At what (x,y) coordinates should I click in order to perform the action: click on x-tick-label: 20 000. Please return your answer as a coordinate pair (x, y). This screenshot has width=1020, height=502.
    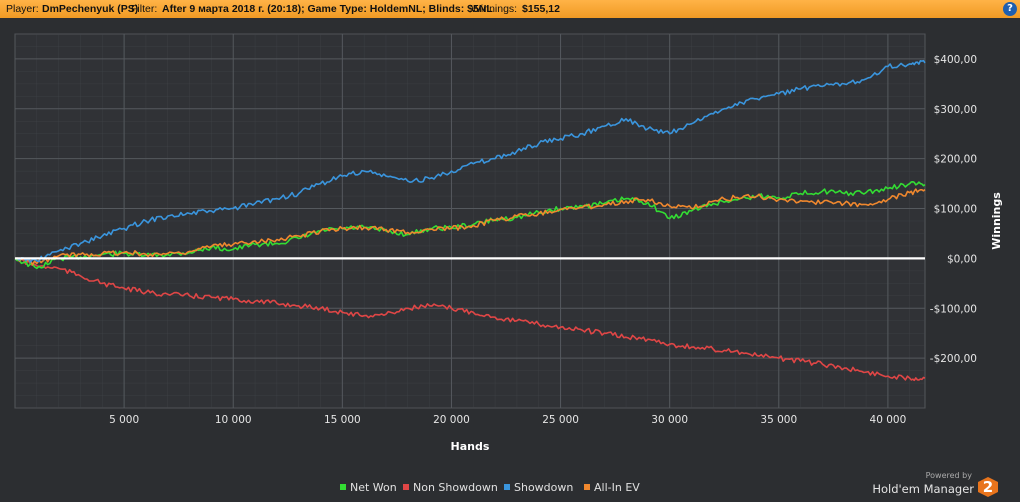
    Looking at the image, I should click on (451, 420).